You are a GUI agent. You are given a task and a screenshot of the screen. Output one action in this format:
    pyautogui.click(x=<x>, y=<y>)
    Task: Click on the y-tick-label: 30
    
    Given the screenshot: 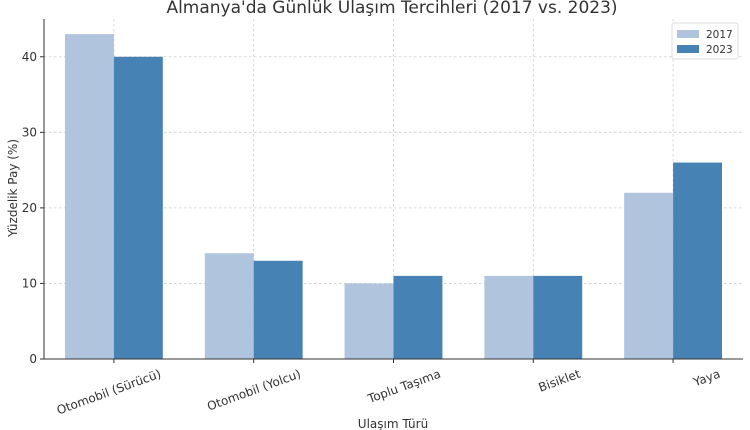 What is the action you would take?
    pyautogui.click(x=29, y=132)
    